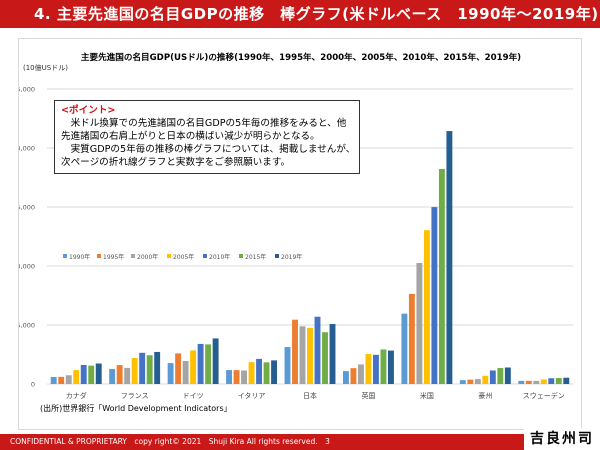  I want to click on x-category-label: フランス, so click(135, 396).